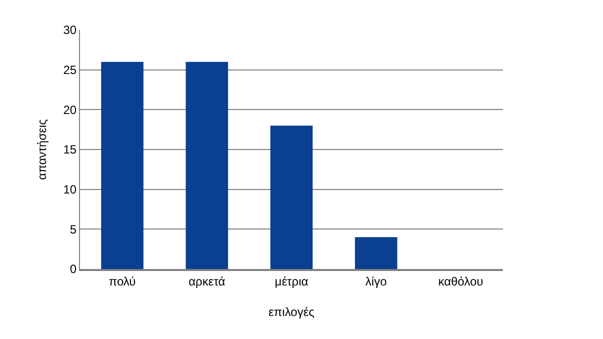 The height and width of the screenshot is (339, 603). I want to click on x-tick-label: καθόλου, so click(461, 281).